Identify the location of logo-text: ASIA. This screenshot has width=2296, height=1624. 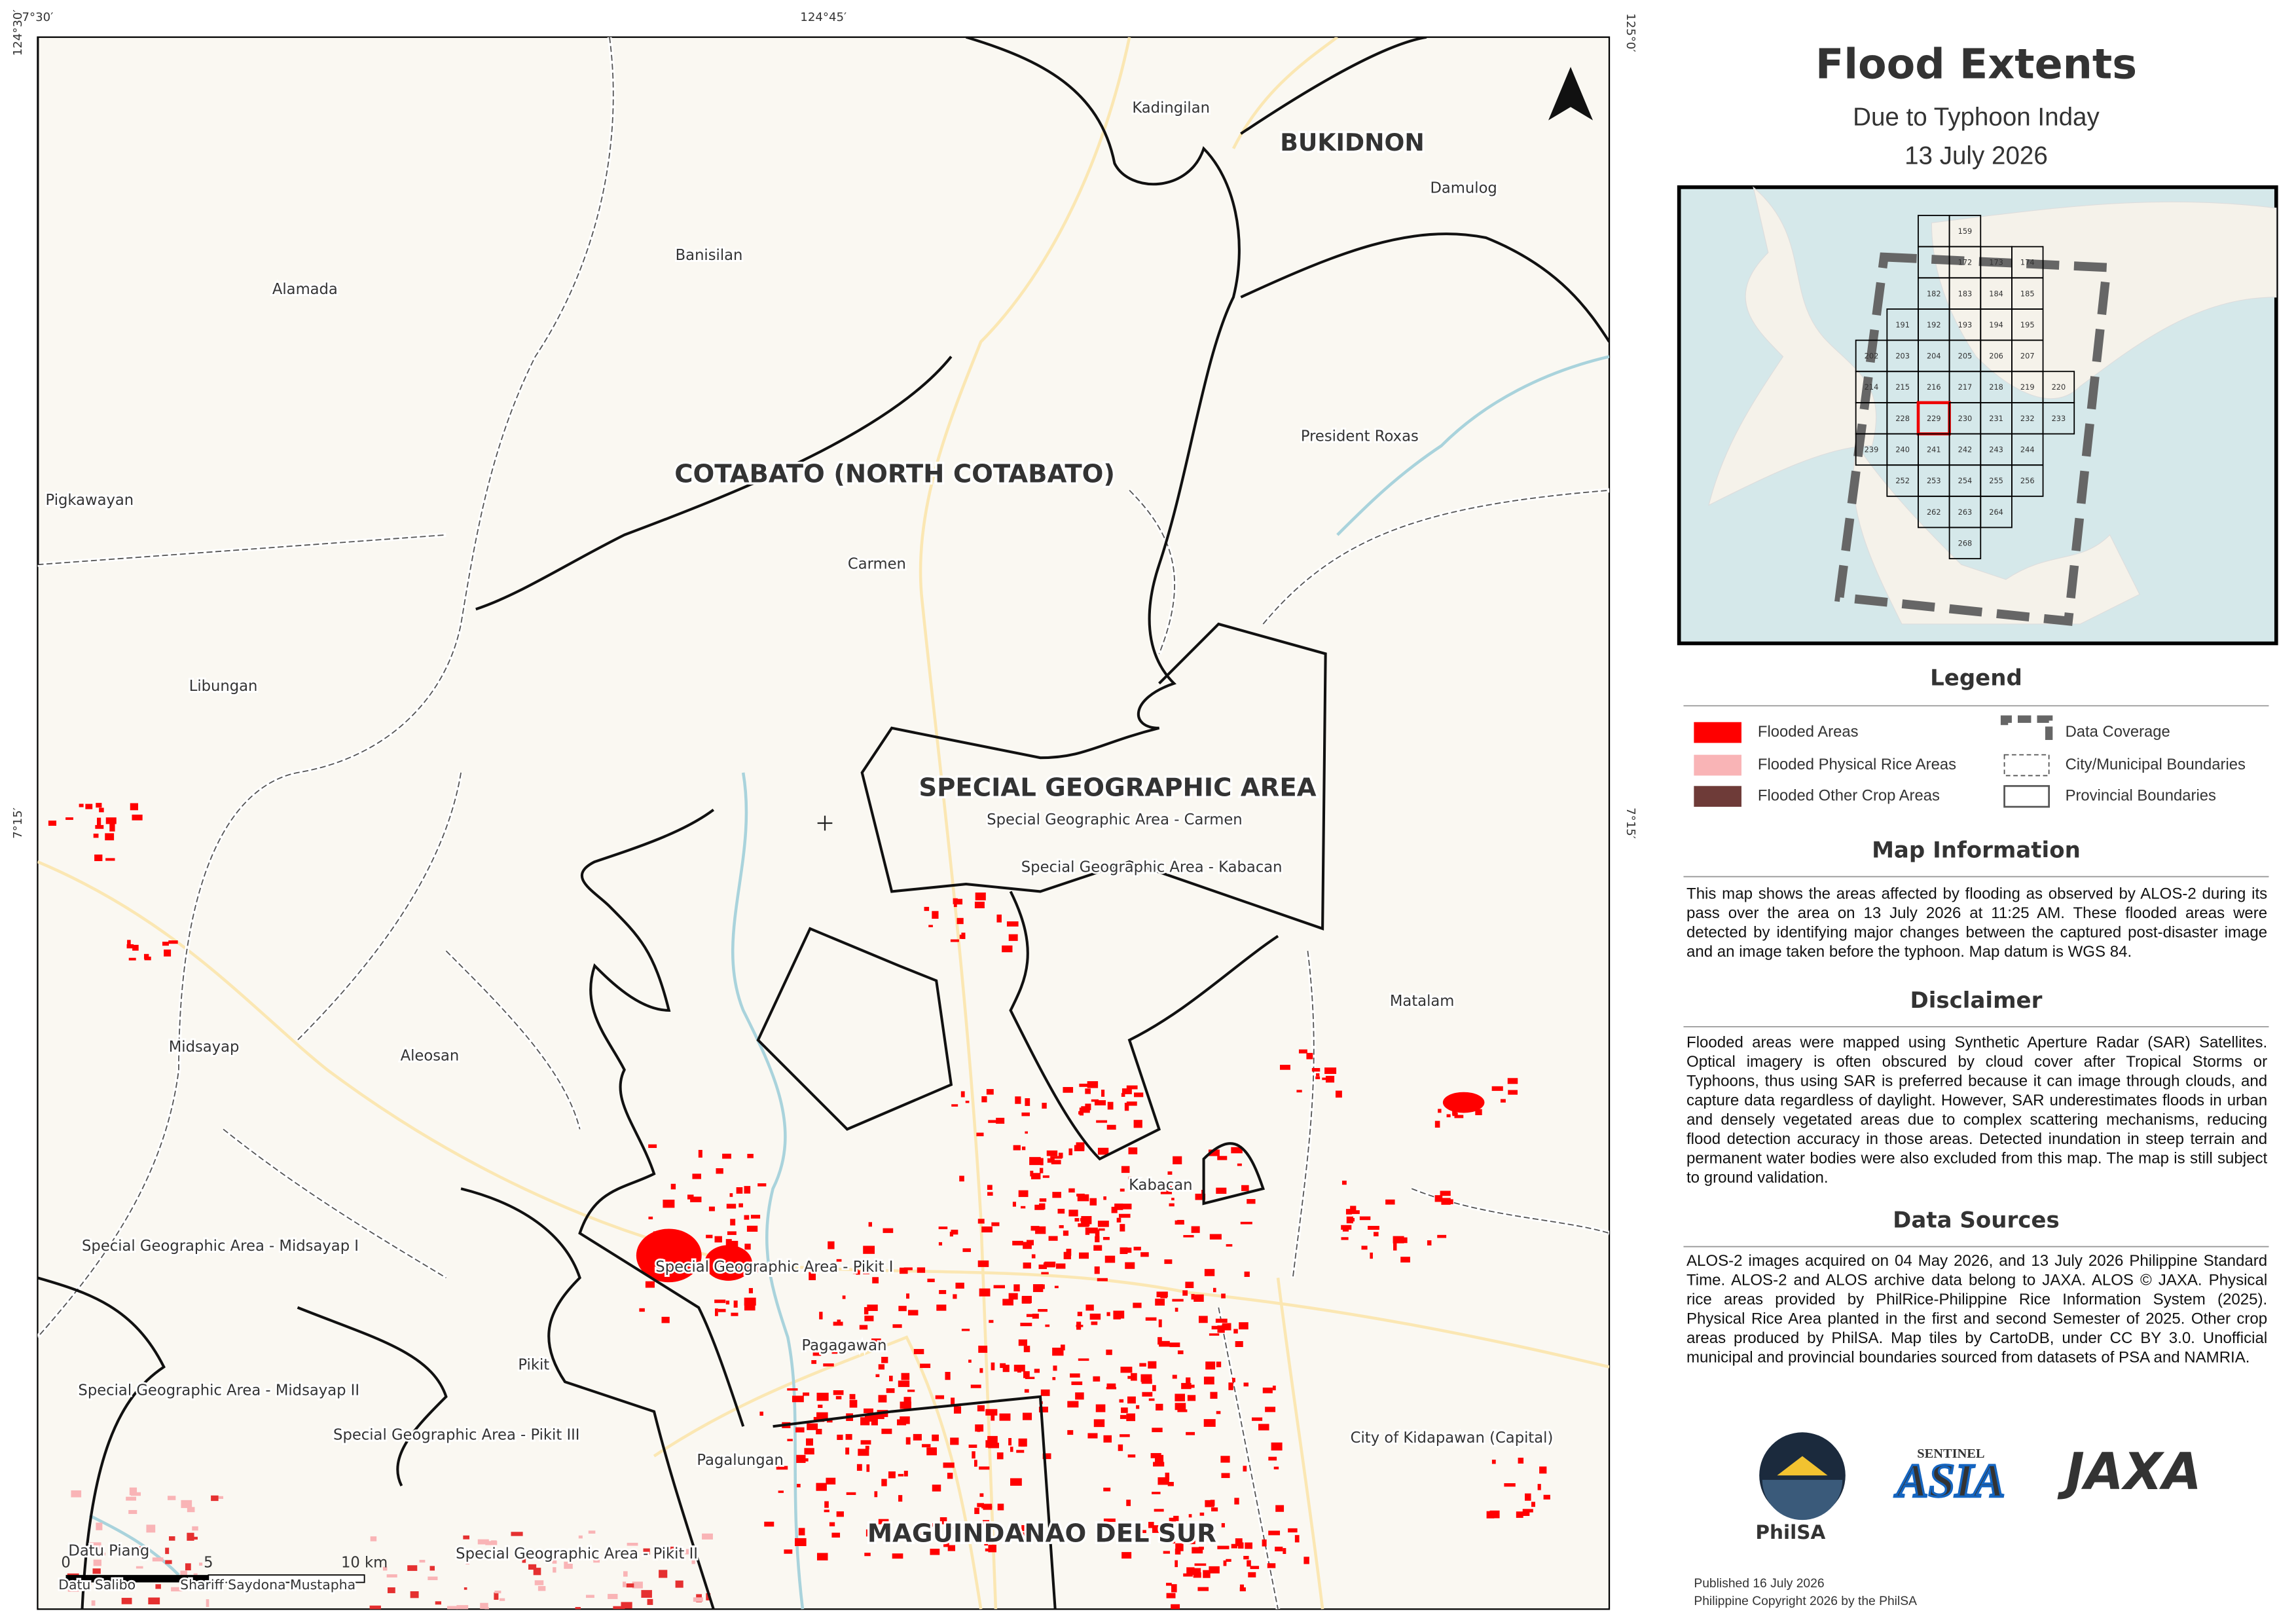
(1949, 1480).